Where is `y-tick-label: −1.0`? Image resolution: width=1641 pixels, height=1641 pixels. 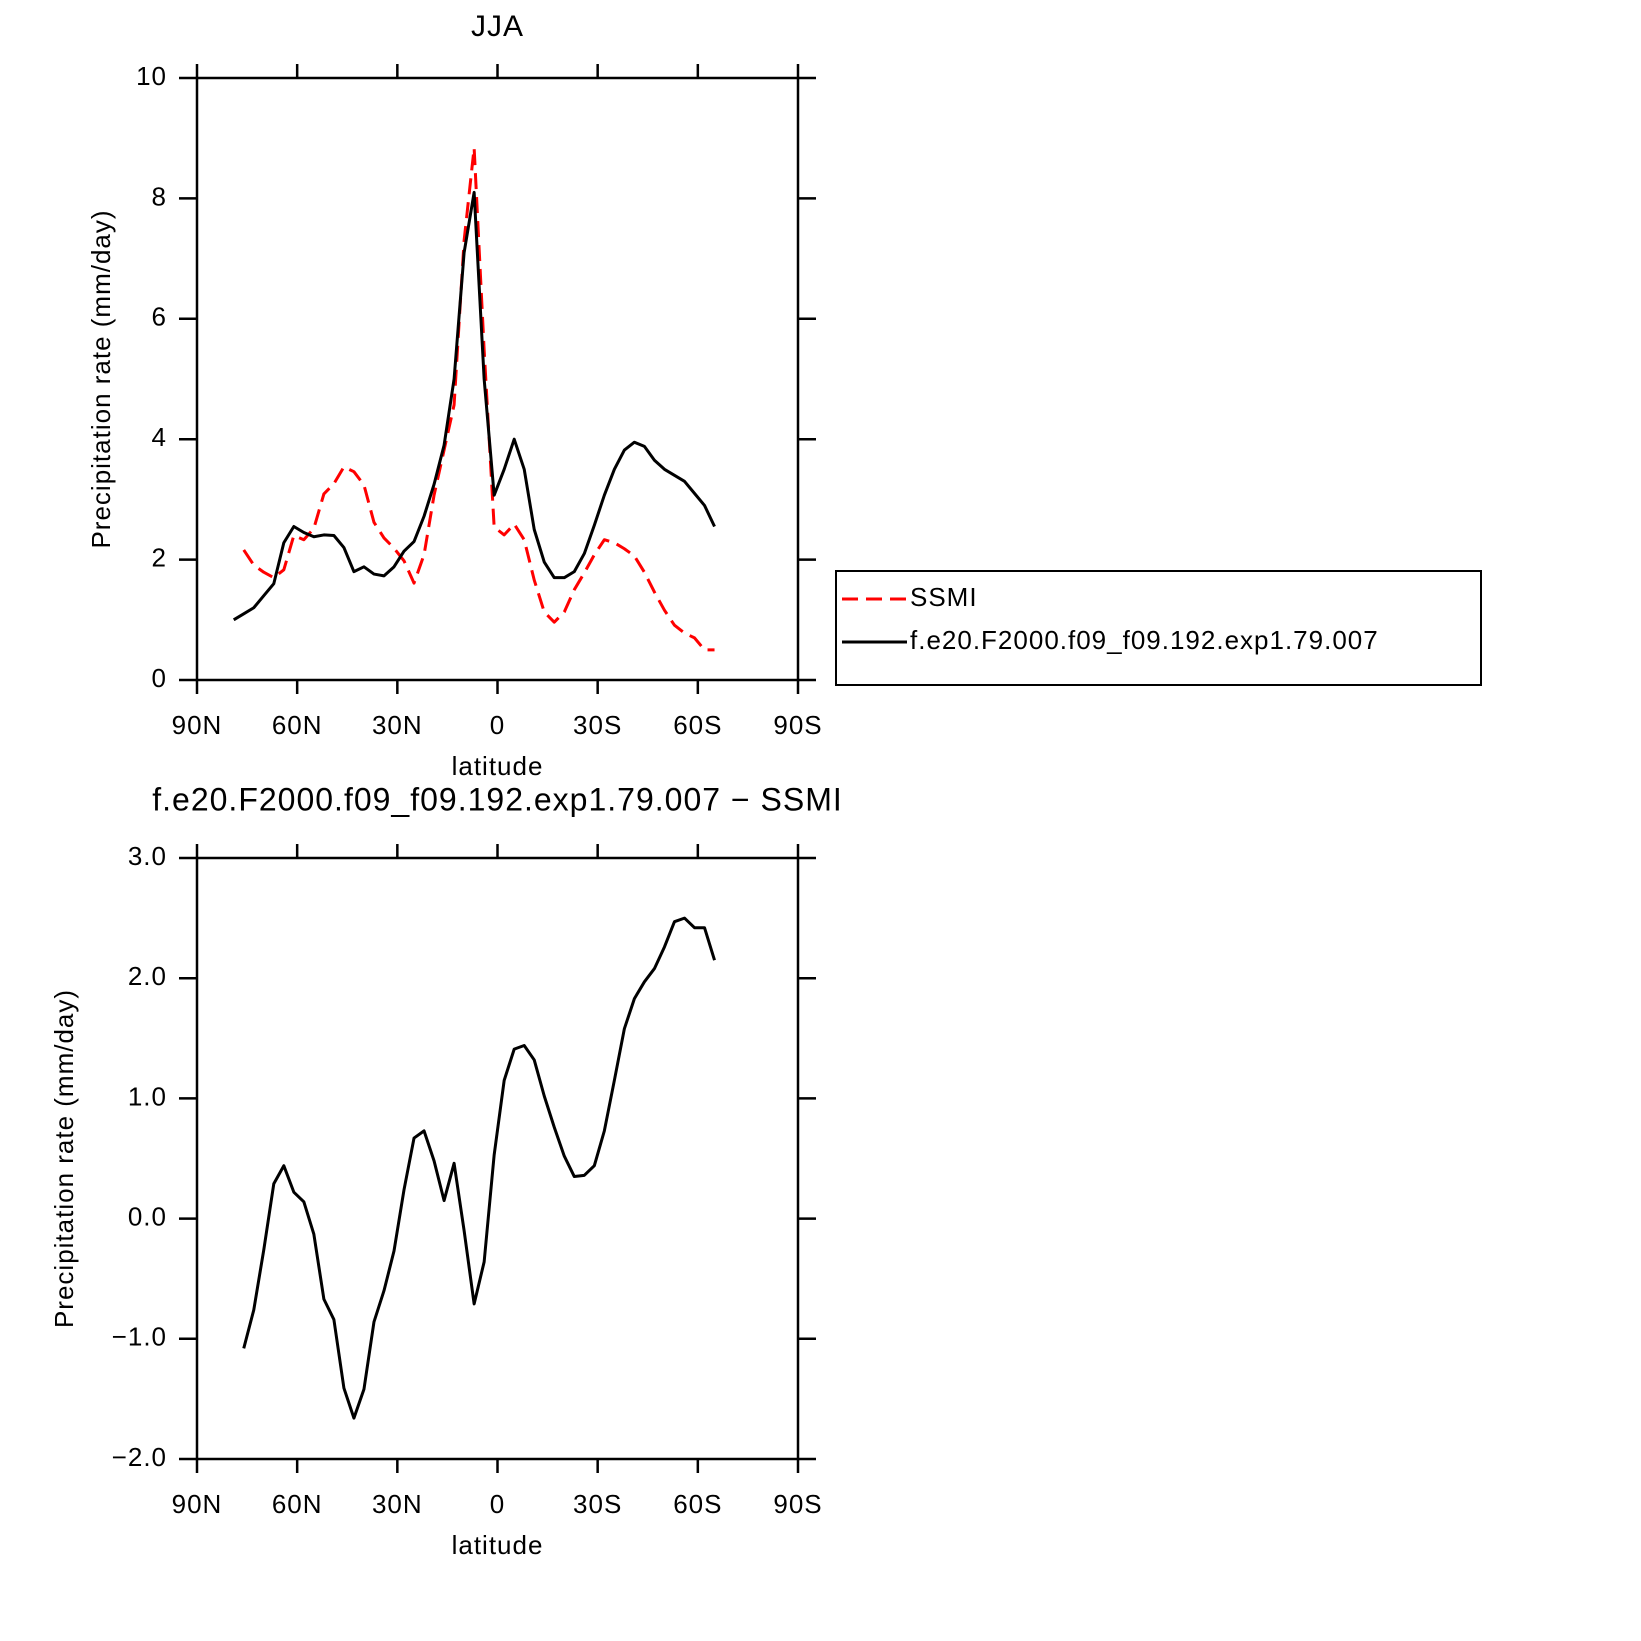 y-tick-label: −1.0 is located at coordinates (139, 1337).